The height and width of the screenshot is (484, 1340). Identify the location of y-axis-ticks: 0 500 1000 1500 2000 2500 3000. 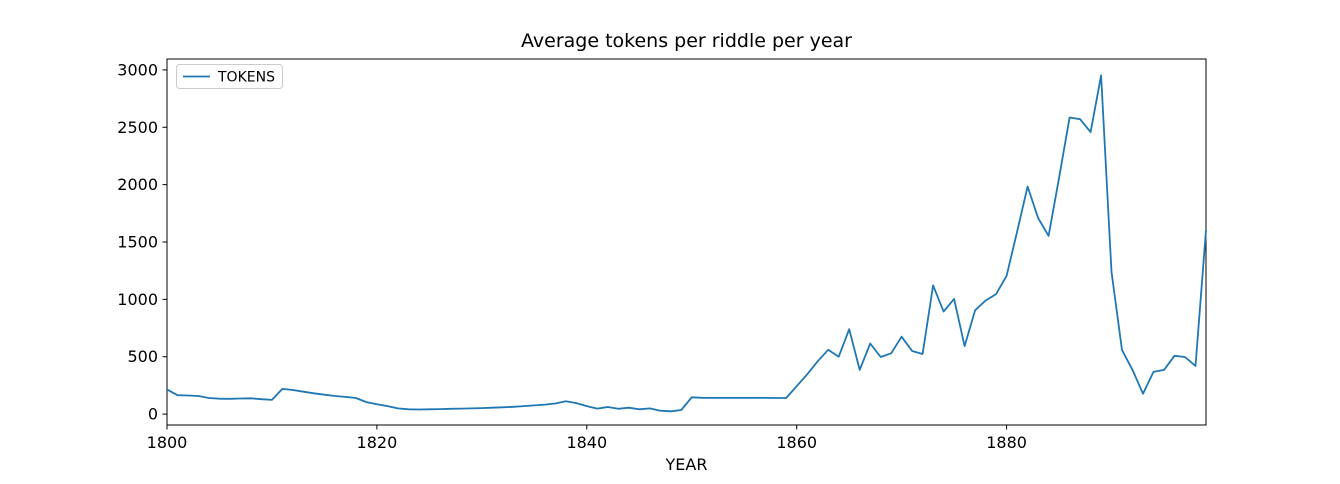
(142, 242).